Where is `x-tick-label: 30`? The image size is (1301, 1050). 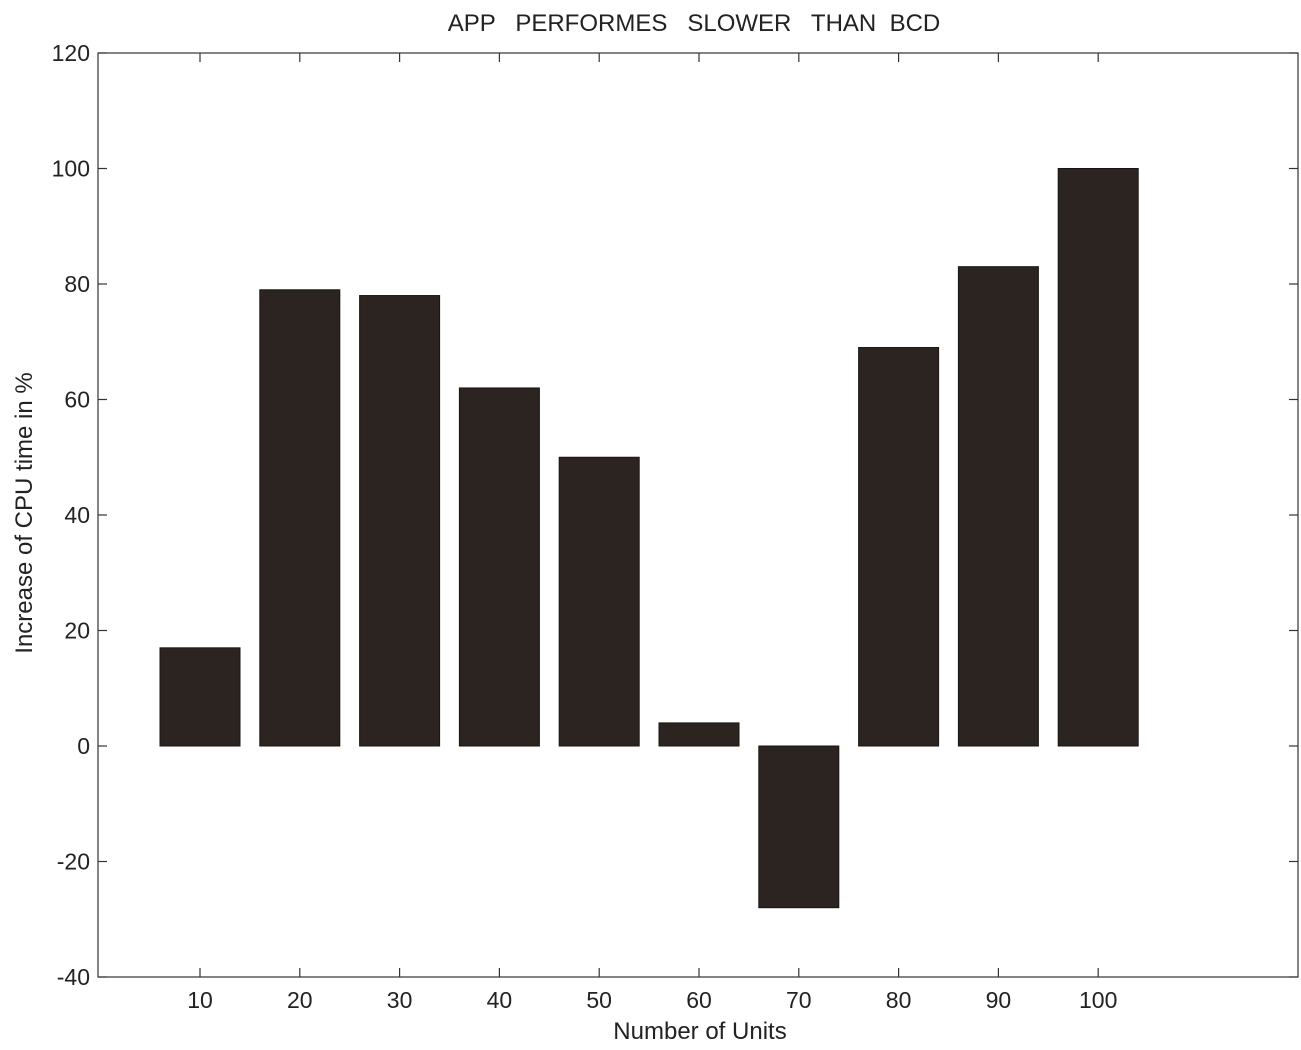
x-tick-label: 30 is located at coordinates (400, 1000).